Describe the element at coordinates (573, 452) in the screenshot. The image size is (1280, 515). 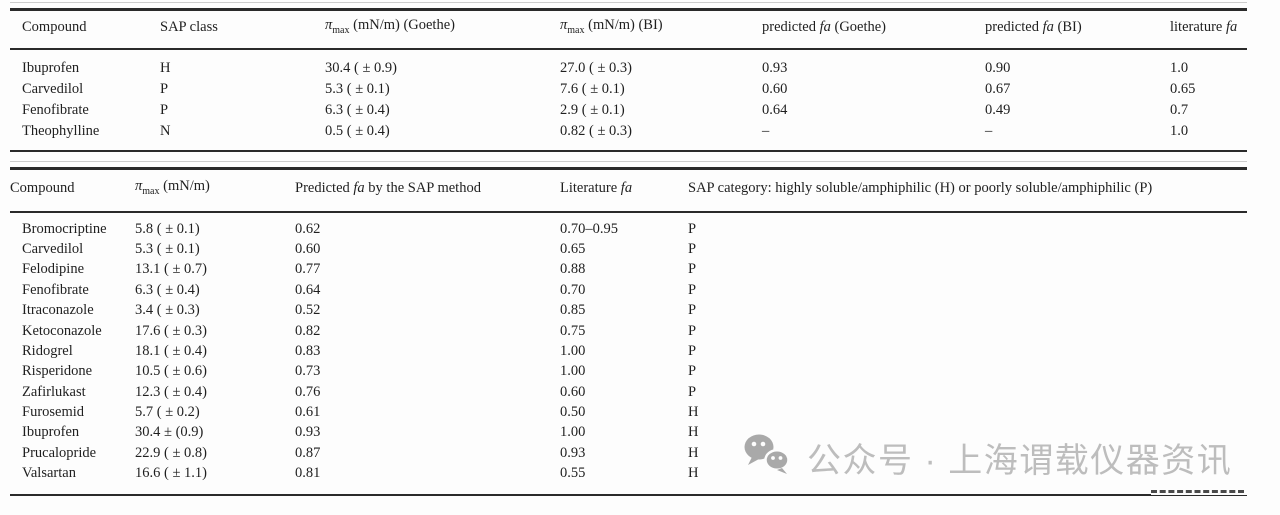
I see `cell-fa-literature: 0.93` at that location.